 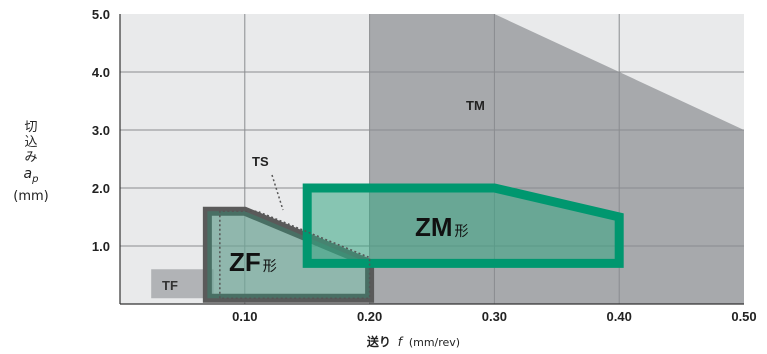 What do you see at coordinates (475, 105) in the screenshot?
I see `region-label-tm: TM` at bounding box center [475, 105].